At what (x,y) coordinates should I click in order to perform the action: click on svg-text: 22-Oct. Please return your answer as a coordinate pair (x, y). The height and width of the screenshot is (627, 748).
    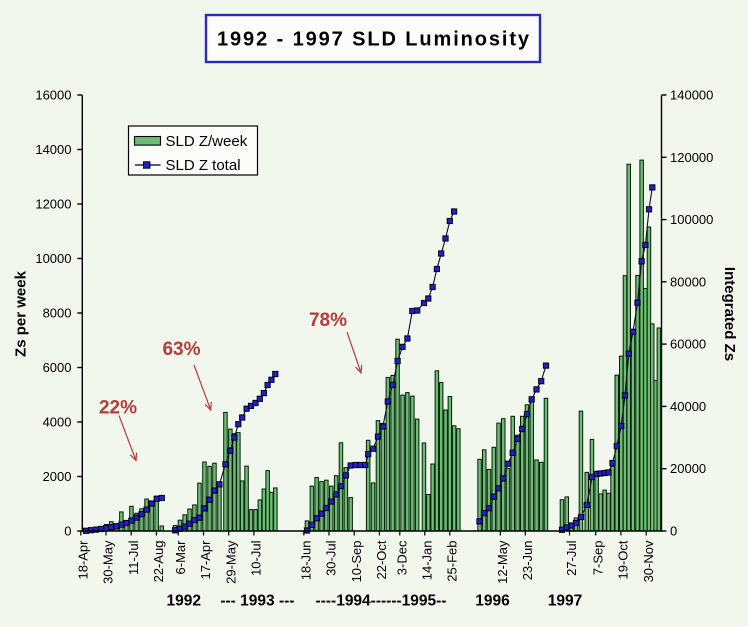
    Looking at the image, I should click on (381, 559).